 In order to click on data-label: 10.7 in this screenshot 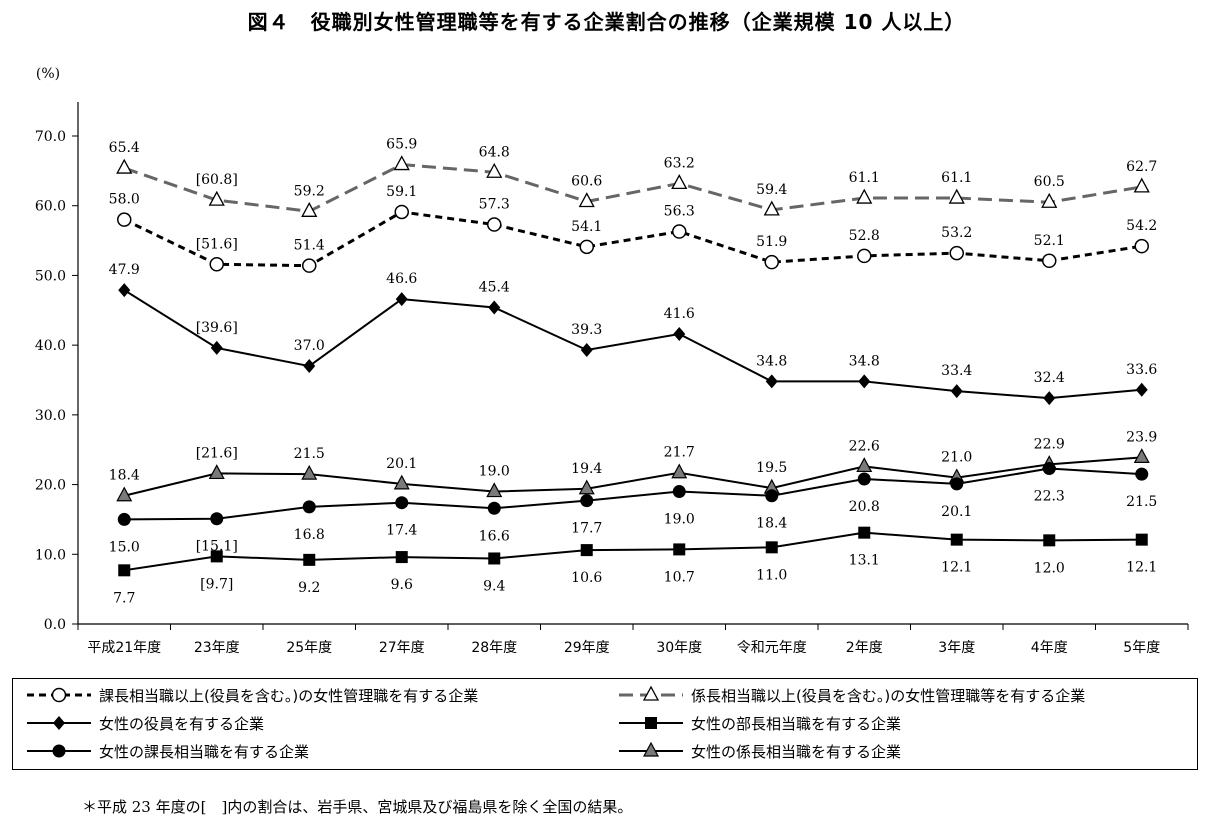, I will do `click(679, 577)`.